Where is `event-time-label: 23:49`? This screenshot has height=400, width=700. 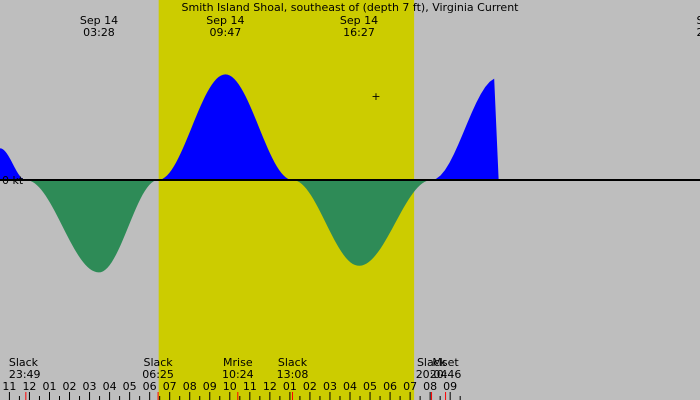 event-time-label: 23:49 is located at coordinates (25, 374).